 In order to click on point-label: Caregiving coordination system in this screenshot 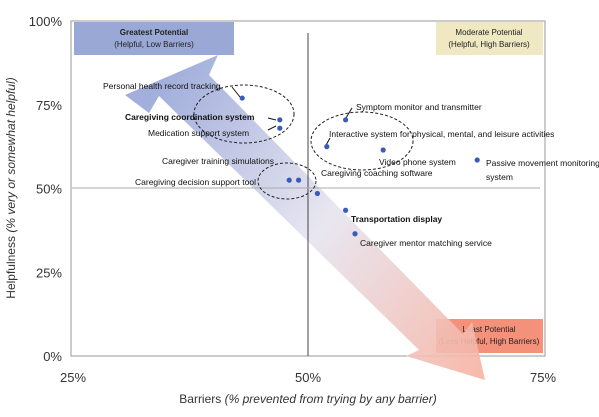, I will do `click(190, 117)`.